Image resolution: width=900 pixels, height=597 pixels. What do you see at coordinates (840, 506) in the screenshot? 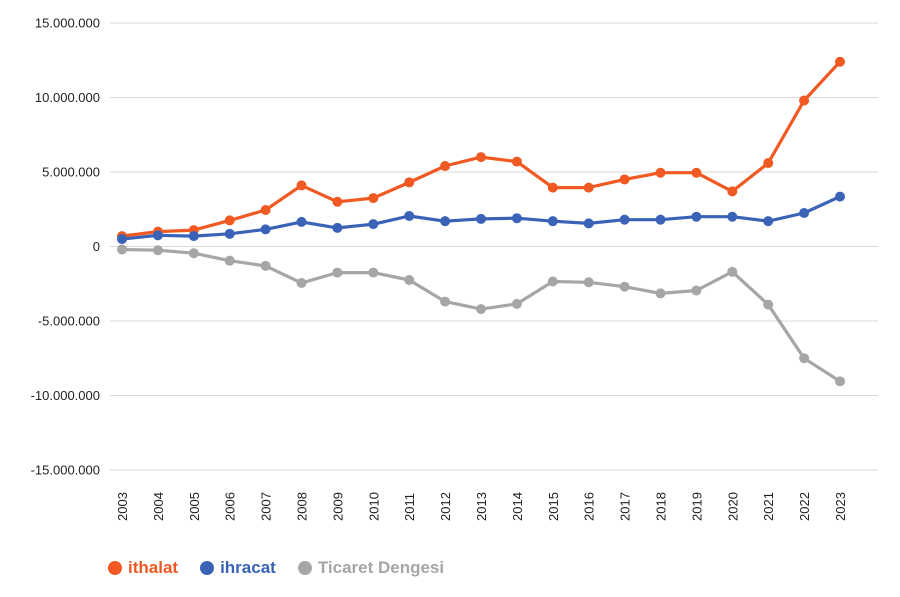
I see `x-tick-label: 2023` at bounding box center [840, 506].